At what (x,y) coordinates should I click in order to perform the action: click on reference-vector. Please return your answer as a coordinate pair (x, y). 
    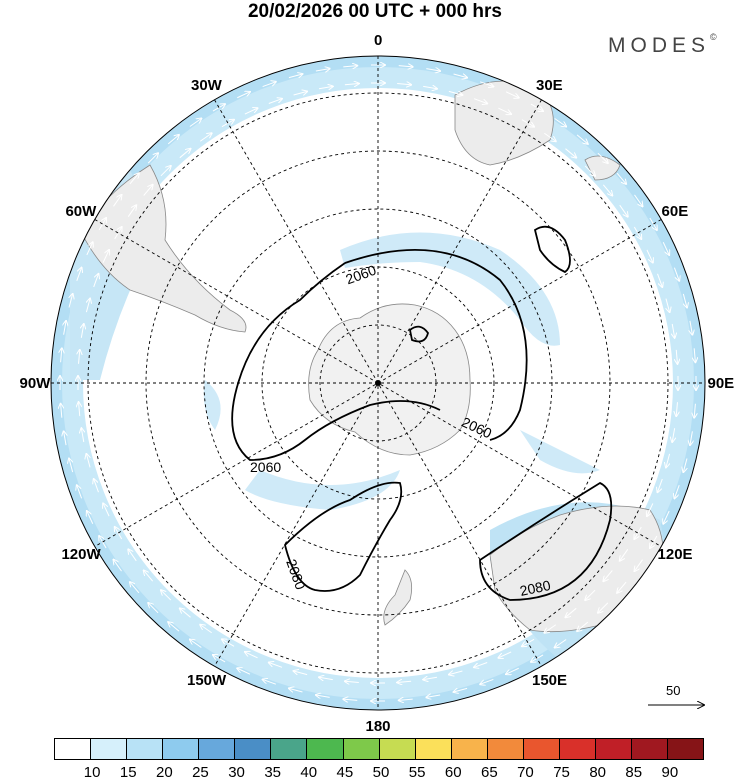
    Looking at the image, I should click on (679, 700).